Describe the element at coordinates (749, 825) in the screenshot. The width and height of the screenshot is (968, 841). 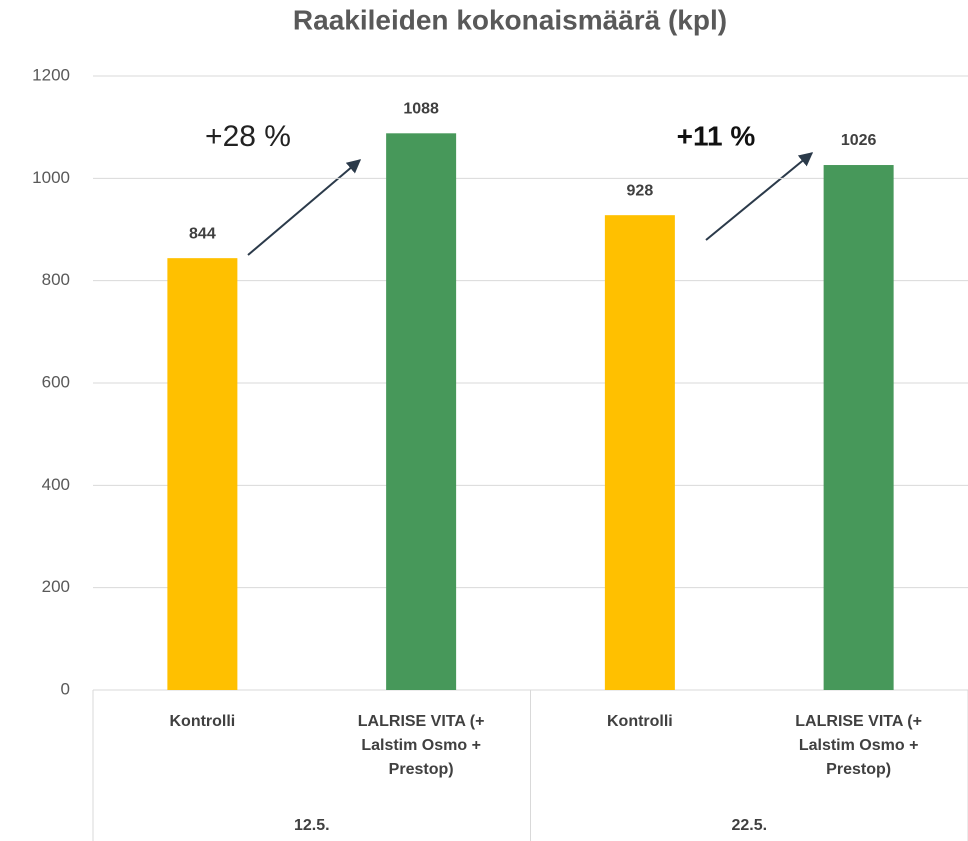
I see `group-label: 22.5.` at that location.